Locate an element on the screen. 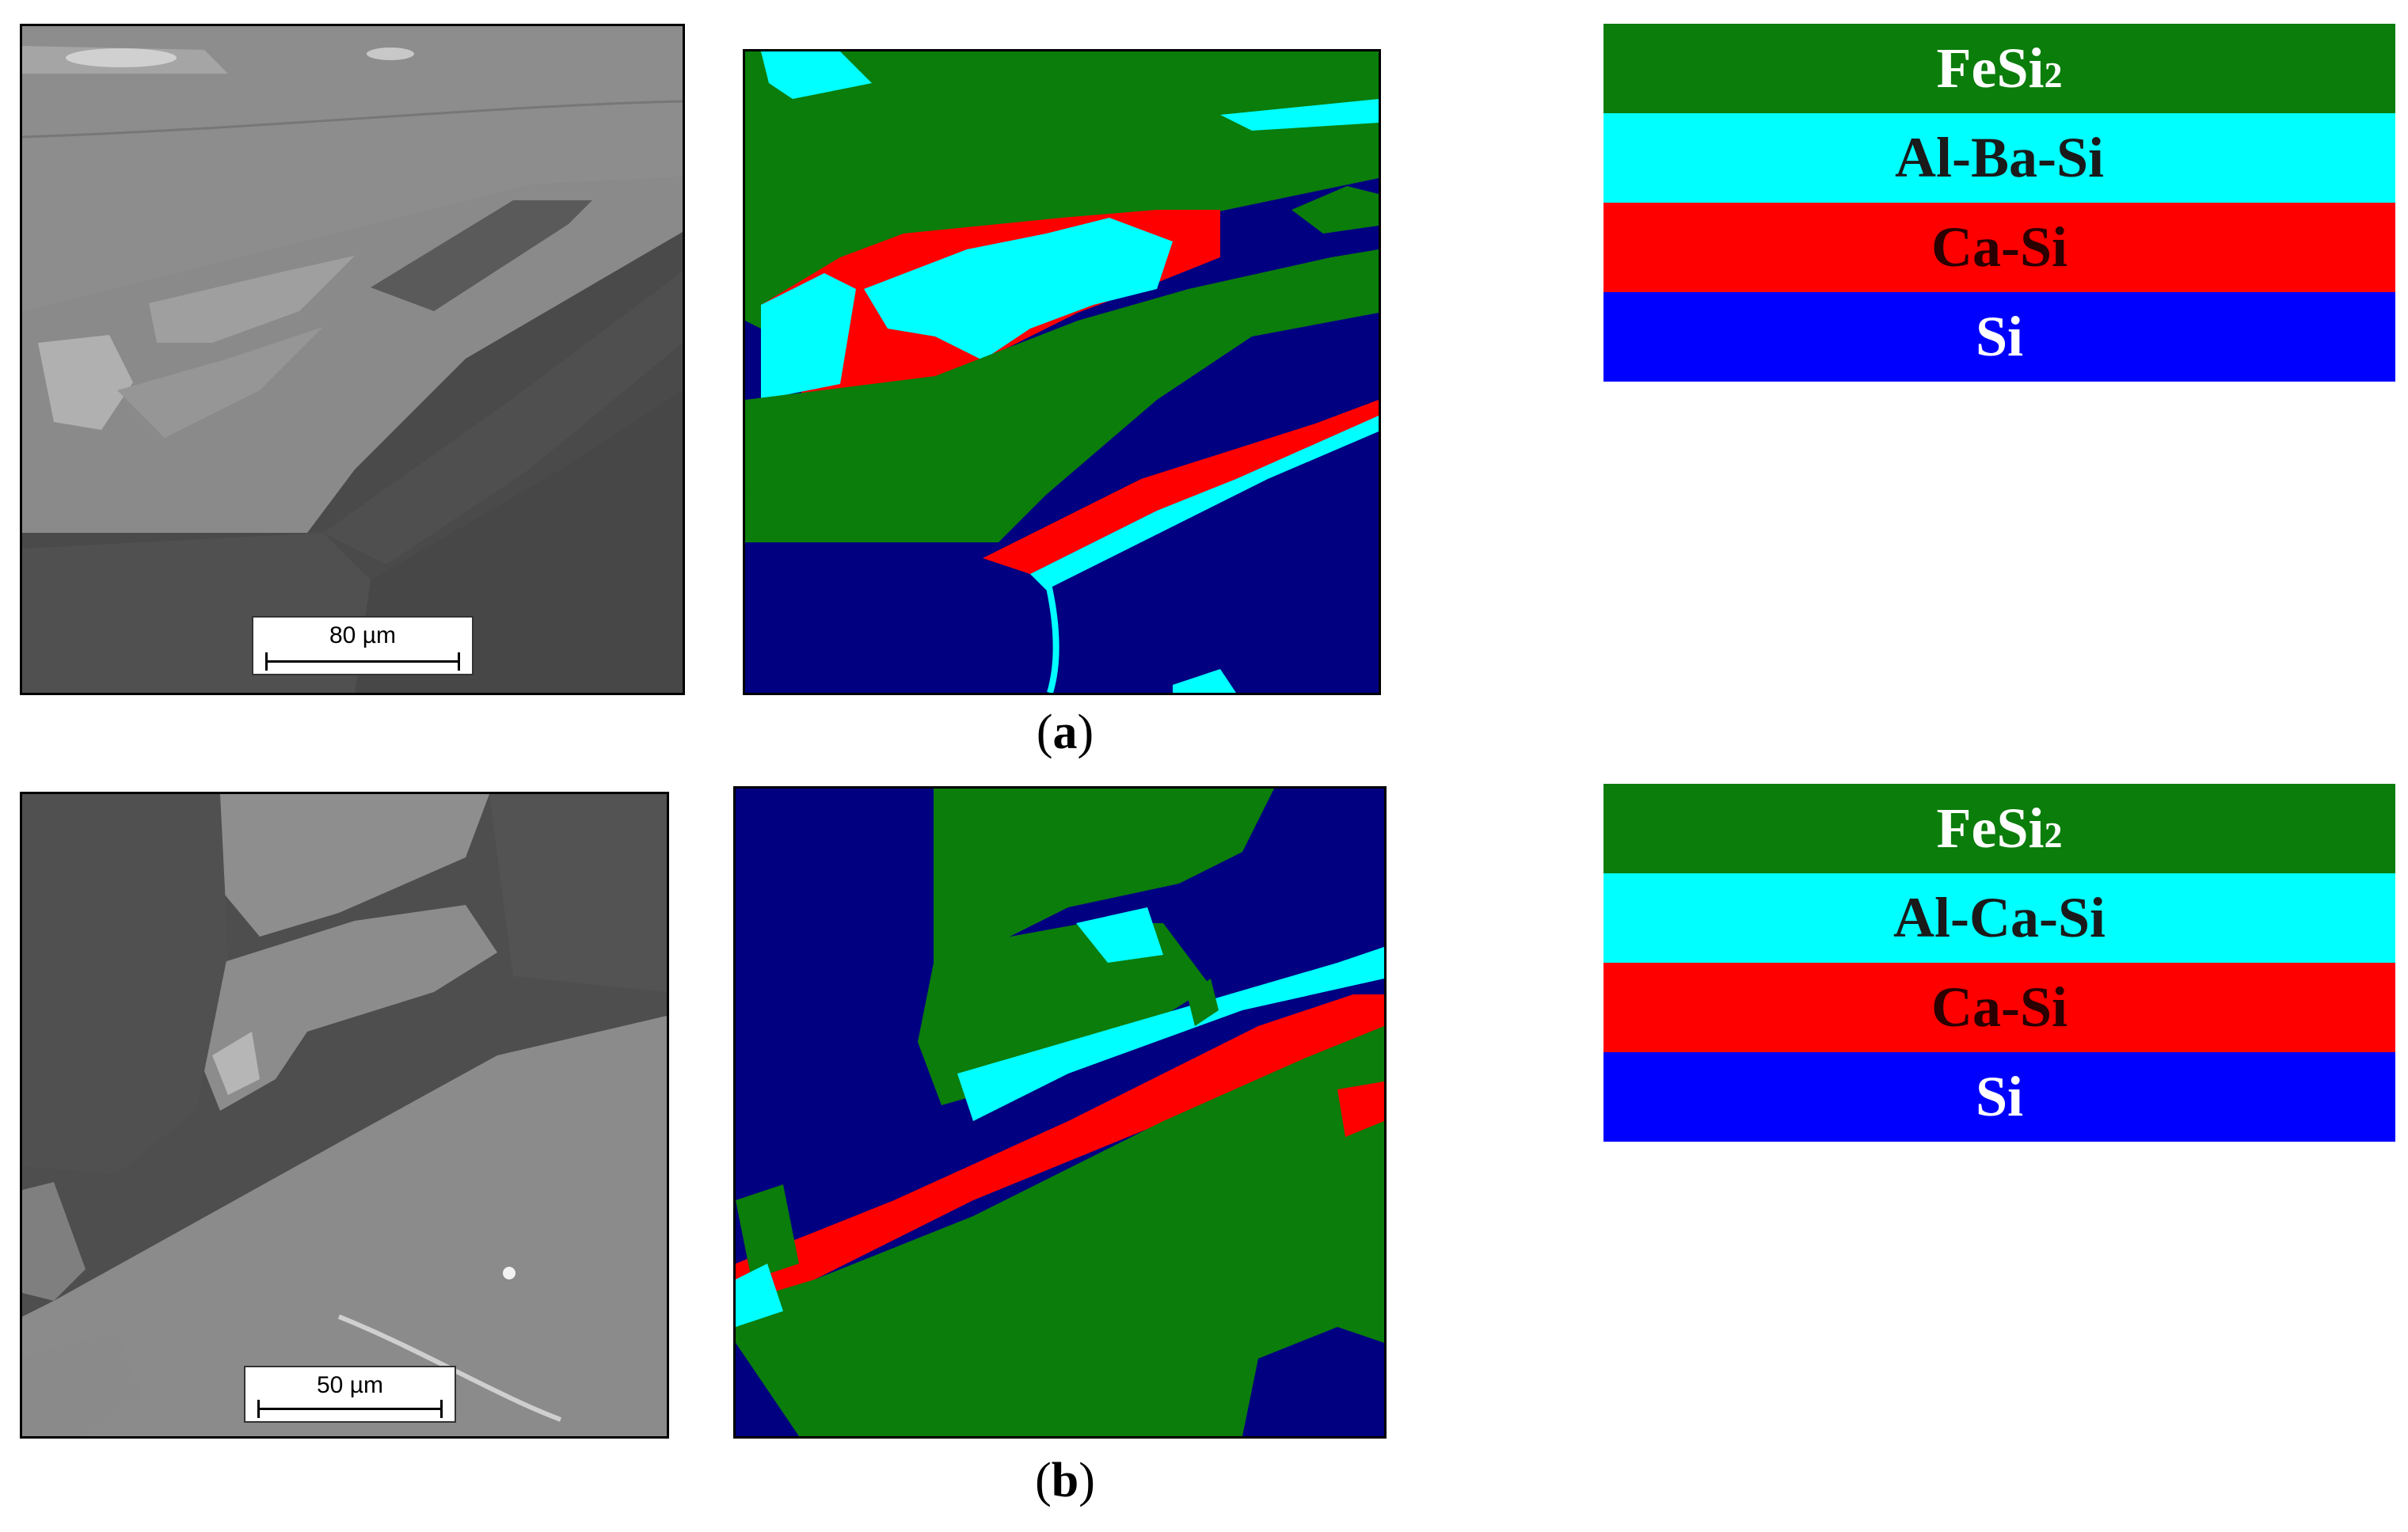 The height and width of the screenshot is (1532, 2408). phase-map-a is located at coordinates (1062, 372).